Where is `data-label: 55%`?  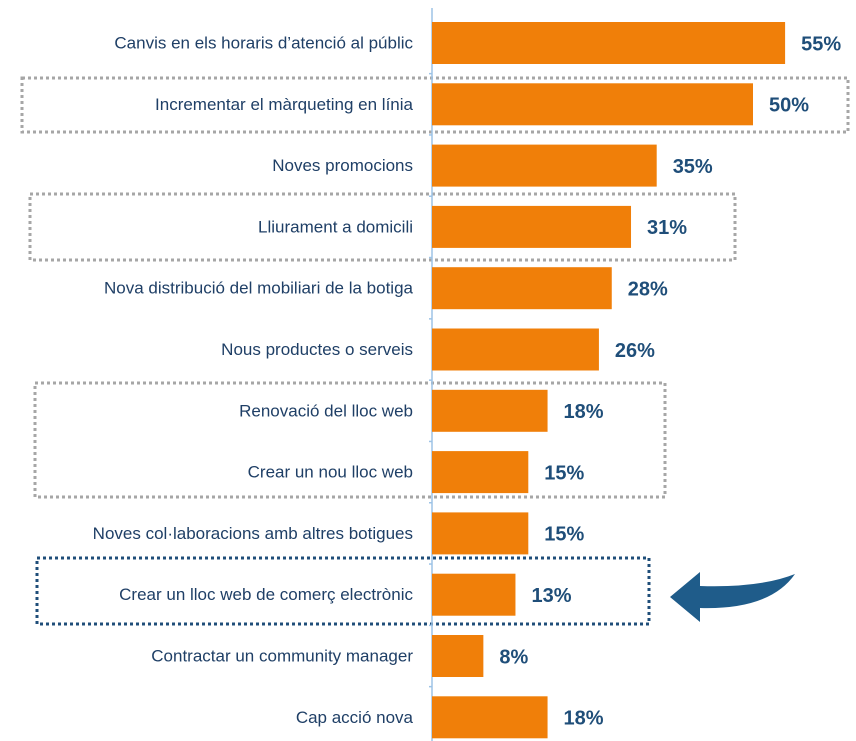
data-label: 55% is located at coordinates (821, 44).